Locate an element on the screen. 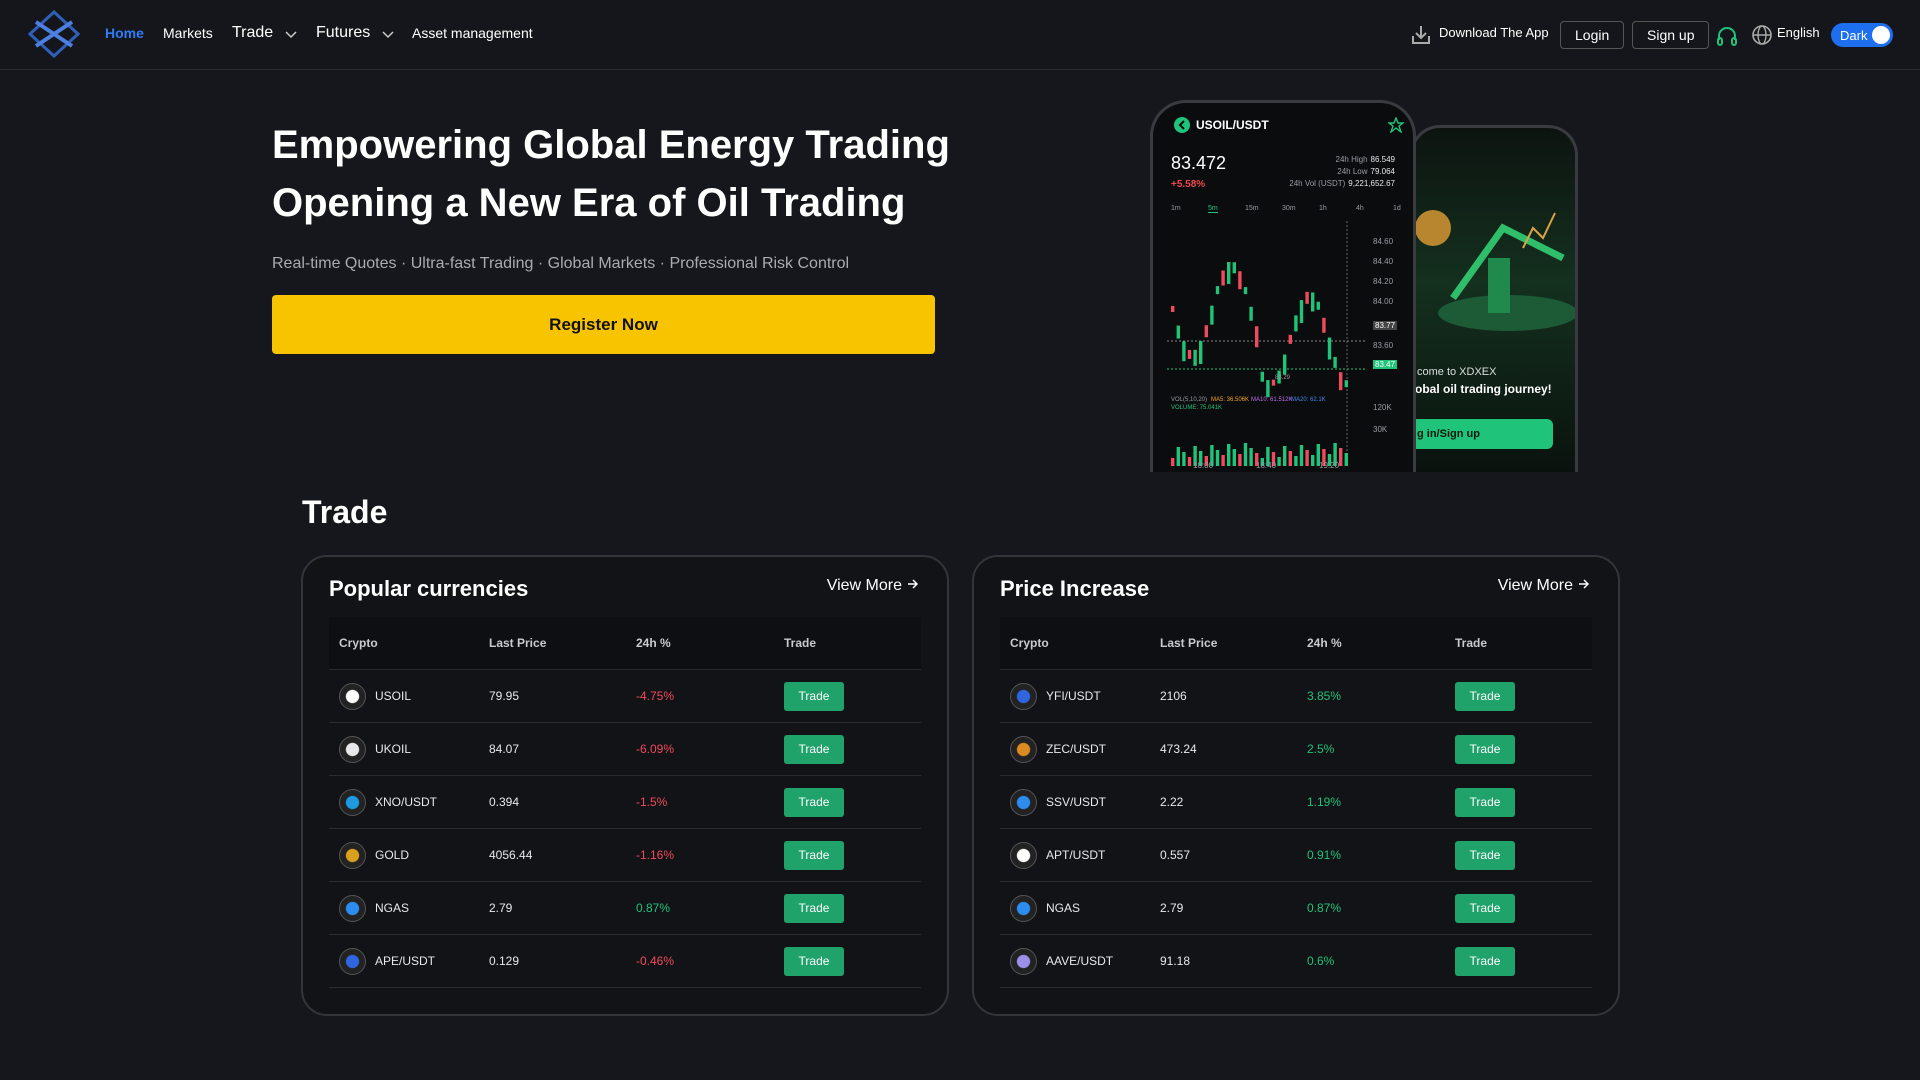 This screenshot has width=1920, height=1080. interval: 1d is located at coordinates (1397, 208).